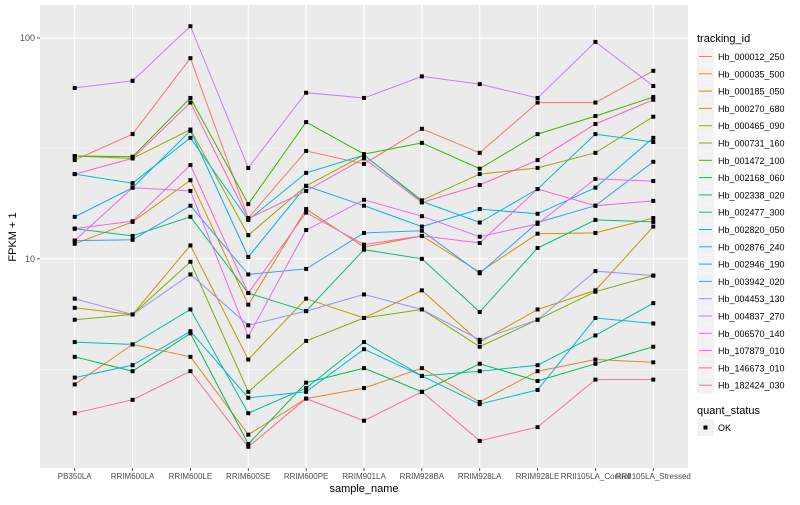 The height and width of the screenshot is (505, 800). What do you see at coordinates (751, 74) in the screenshot?
I see `legend-label: Hb_000035_500` at bounding box center [751, 74].